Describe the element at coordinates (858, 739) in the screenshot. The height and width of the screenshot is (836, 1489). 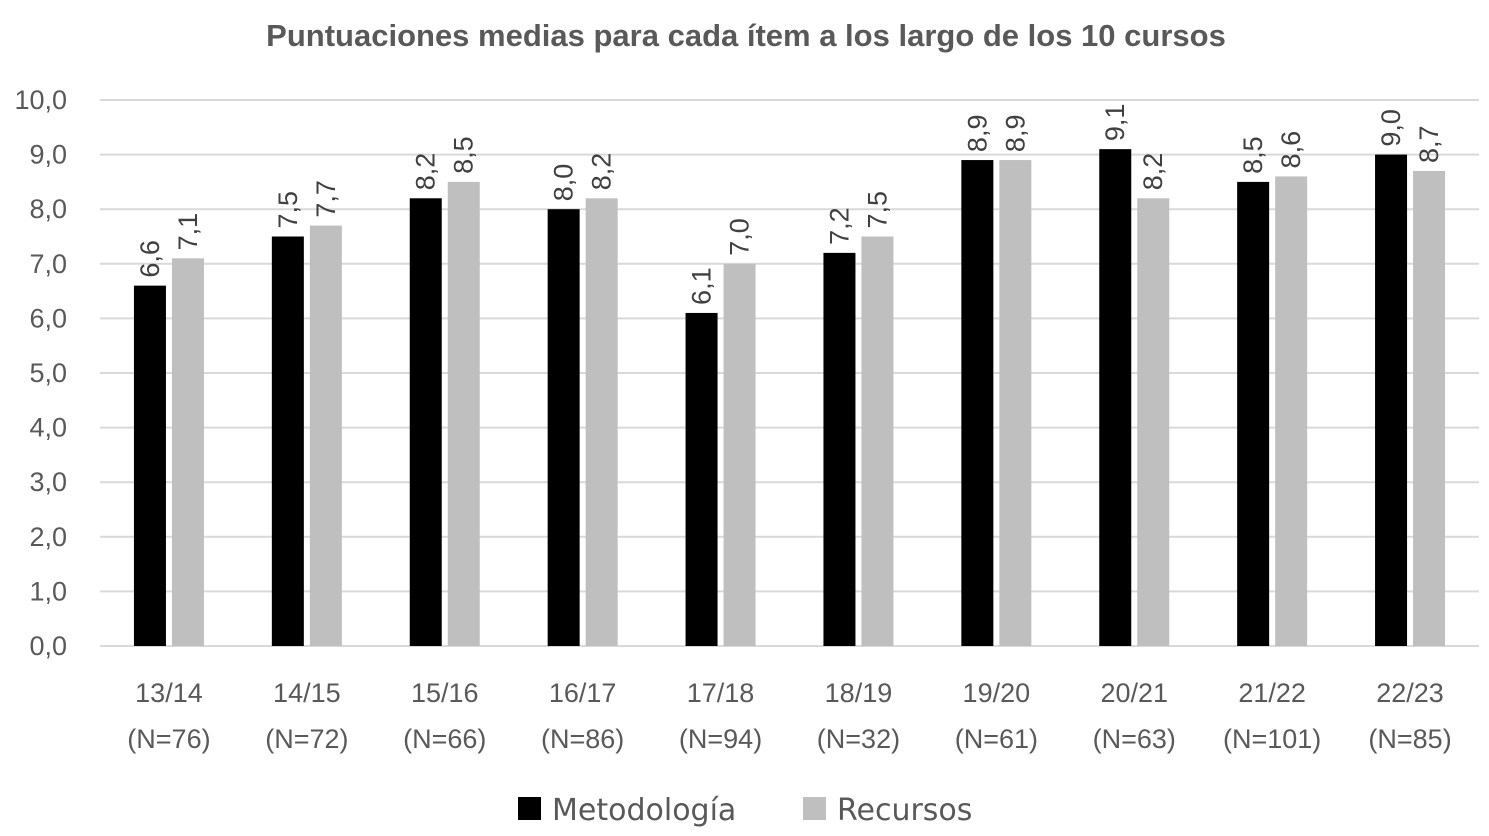
I see `x-tick-label-n: (N=32)` at that location.